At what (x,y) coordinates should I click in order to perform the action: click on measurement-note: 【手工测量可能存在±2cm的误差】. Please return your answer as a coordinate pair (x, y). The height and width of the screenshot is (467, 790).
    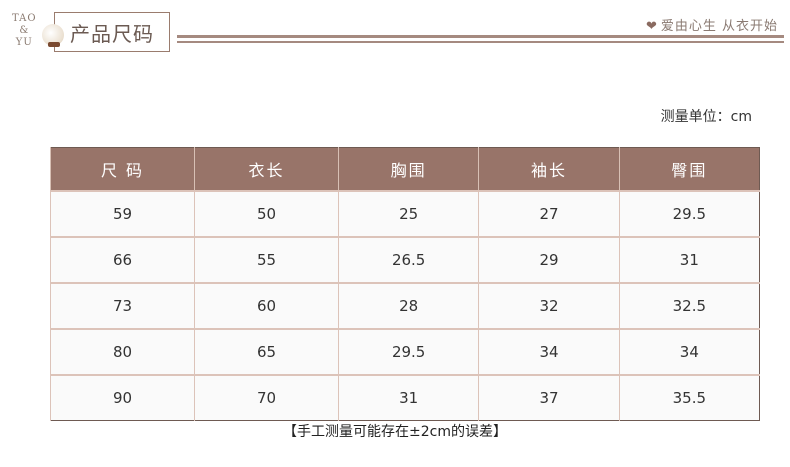
    Looking at the image, I should click on (395, 432).